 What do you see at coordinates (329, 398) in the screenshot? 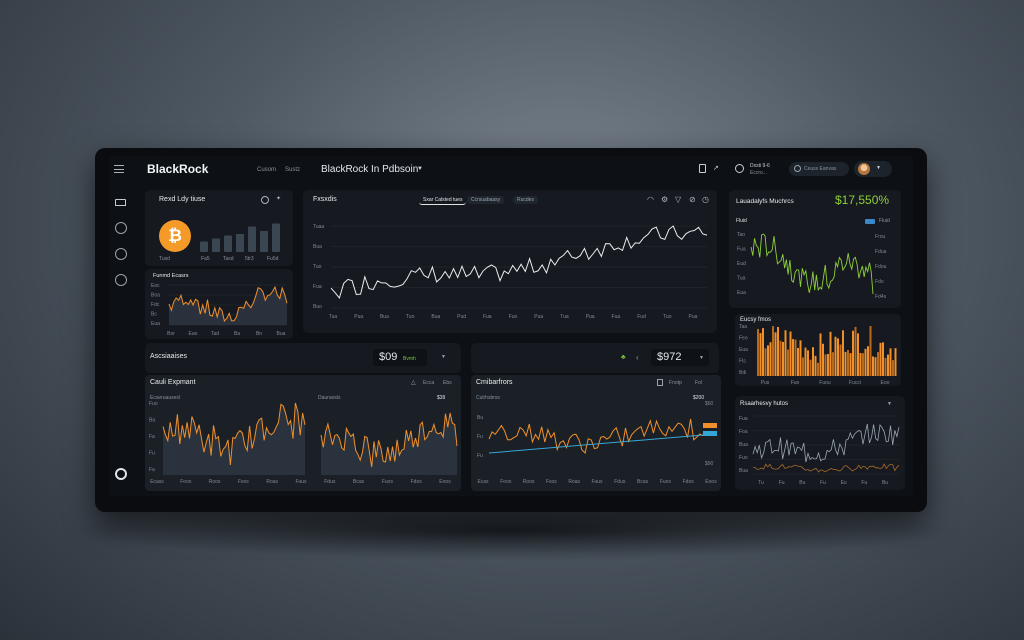
I see `cloud-right-label: Dauraosls` at bounding box center [329, 398].